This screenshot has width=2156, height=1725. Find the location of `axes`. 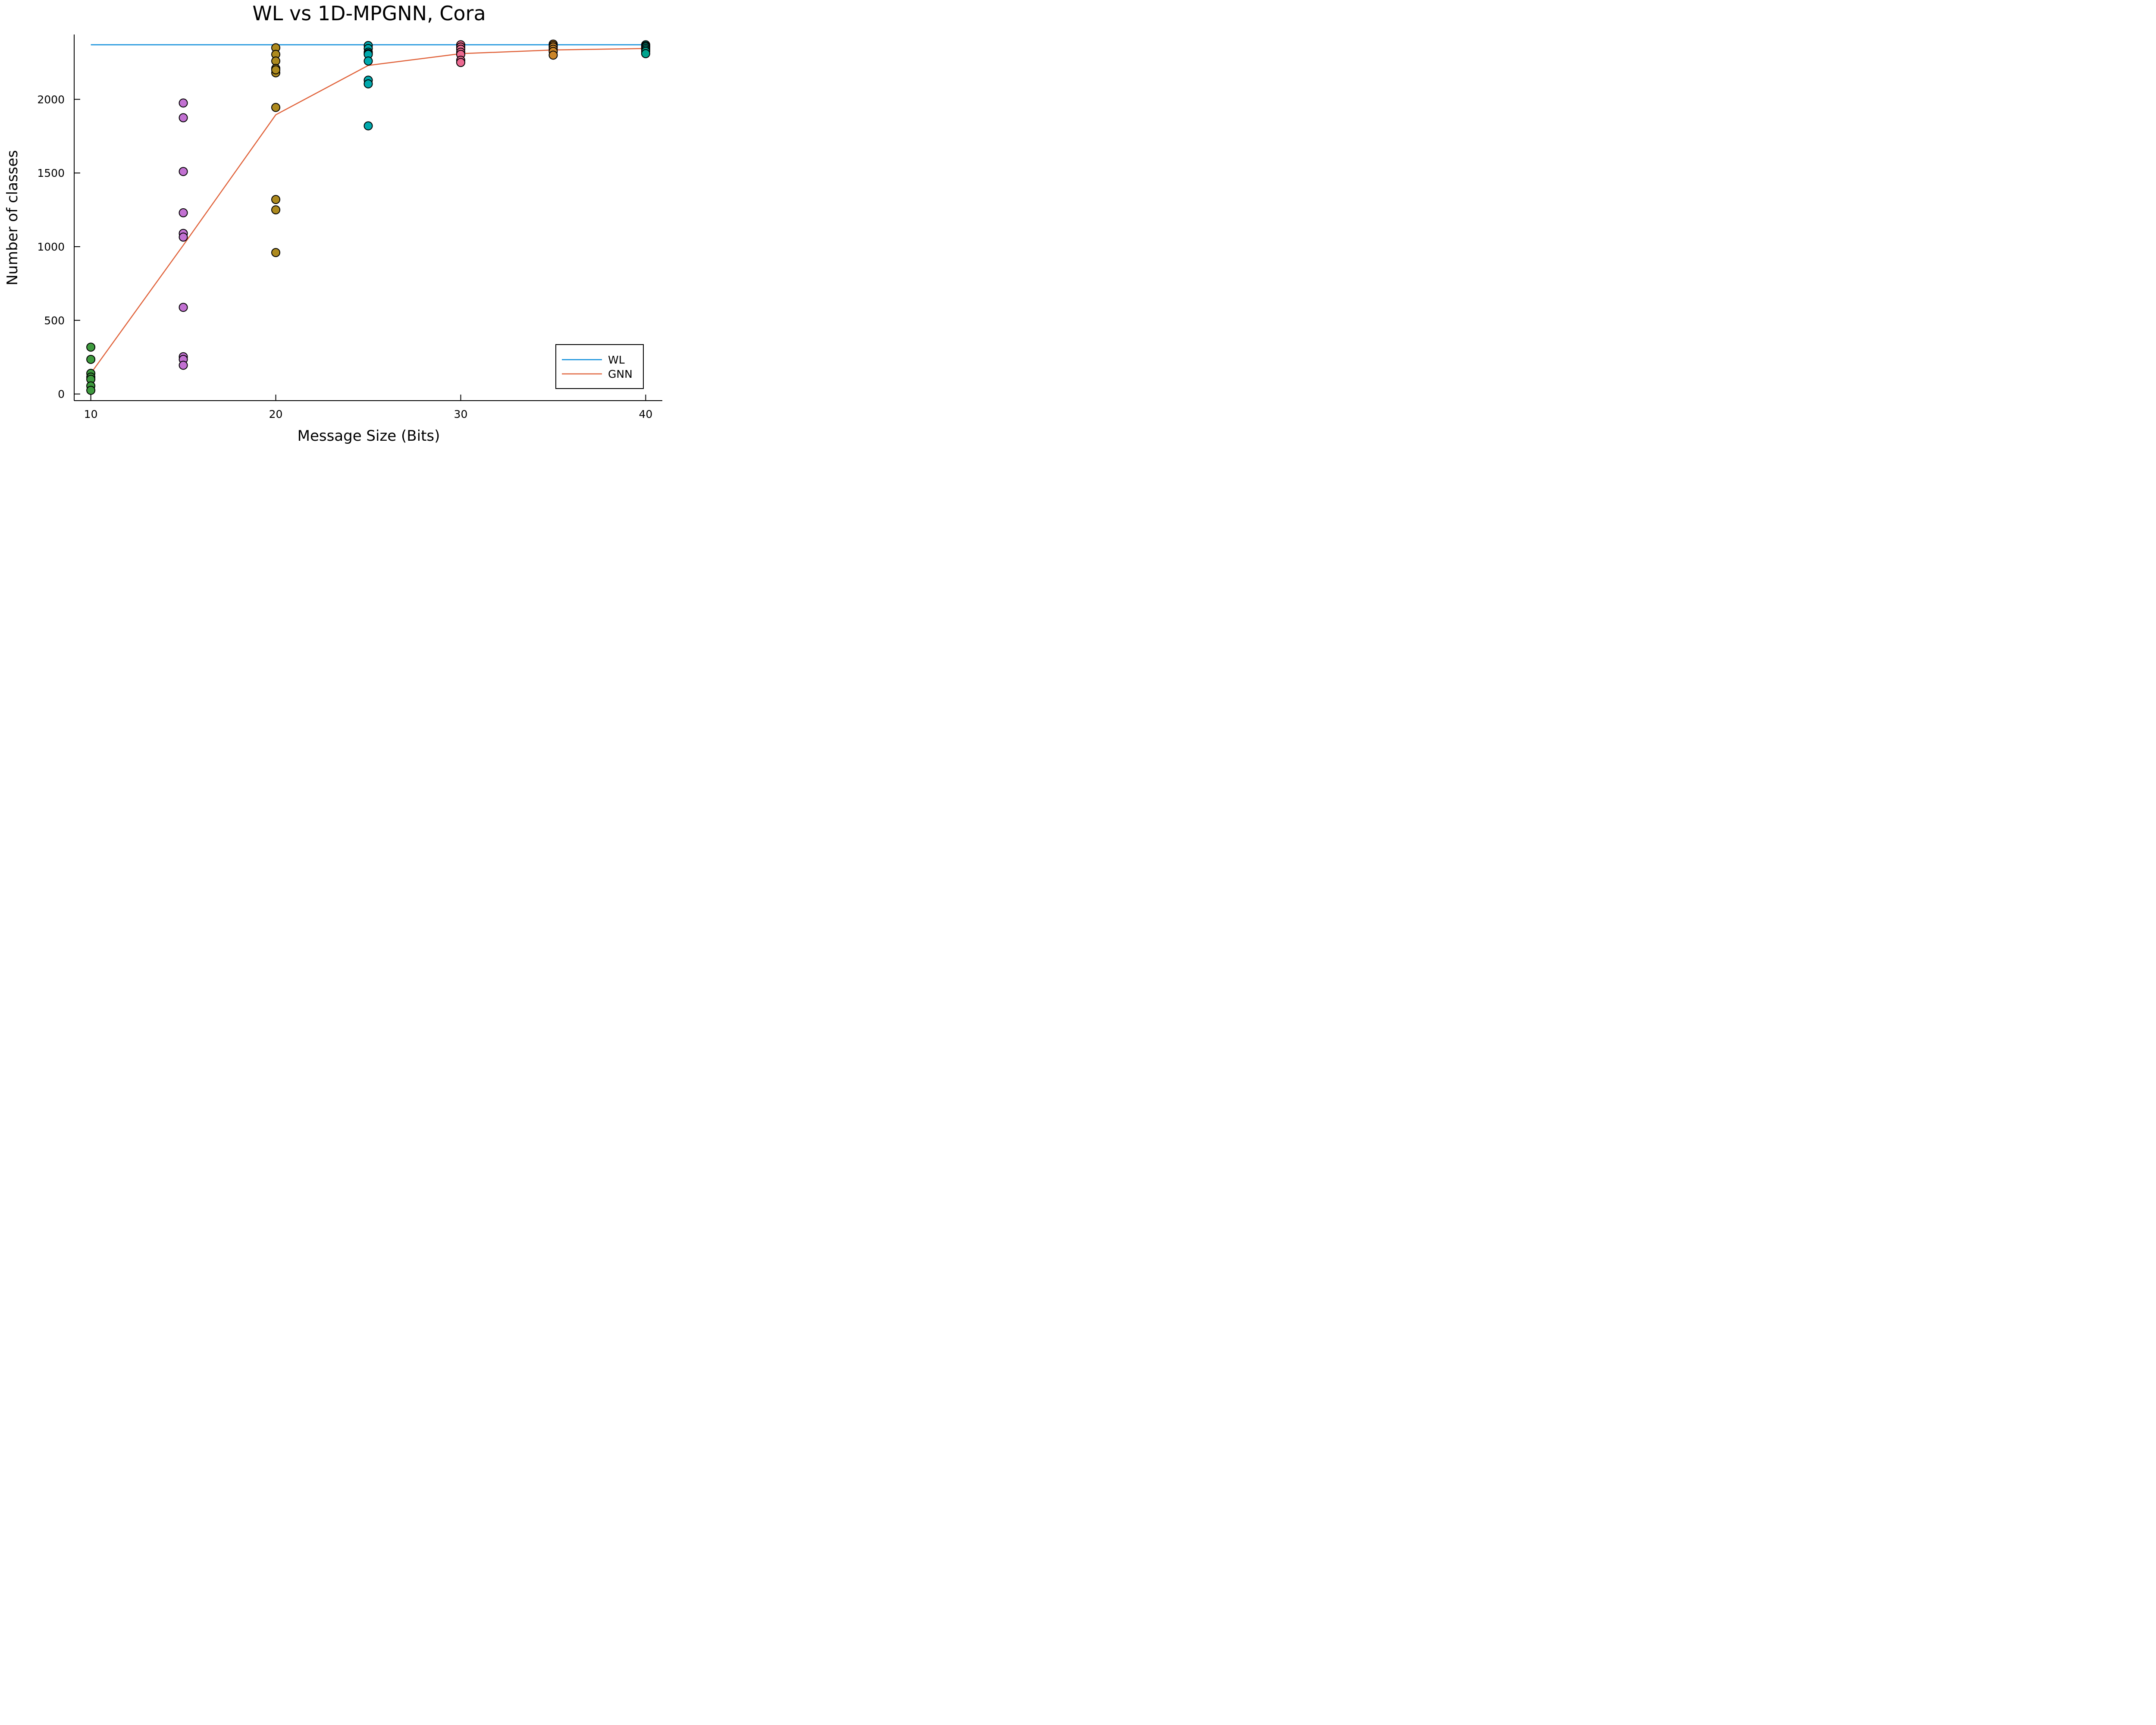

axes is located at coordinates (368, 218).